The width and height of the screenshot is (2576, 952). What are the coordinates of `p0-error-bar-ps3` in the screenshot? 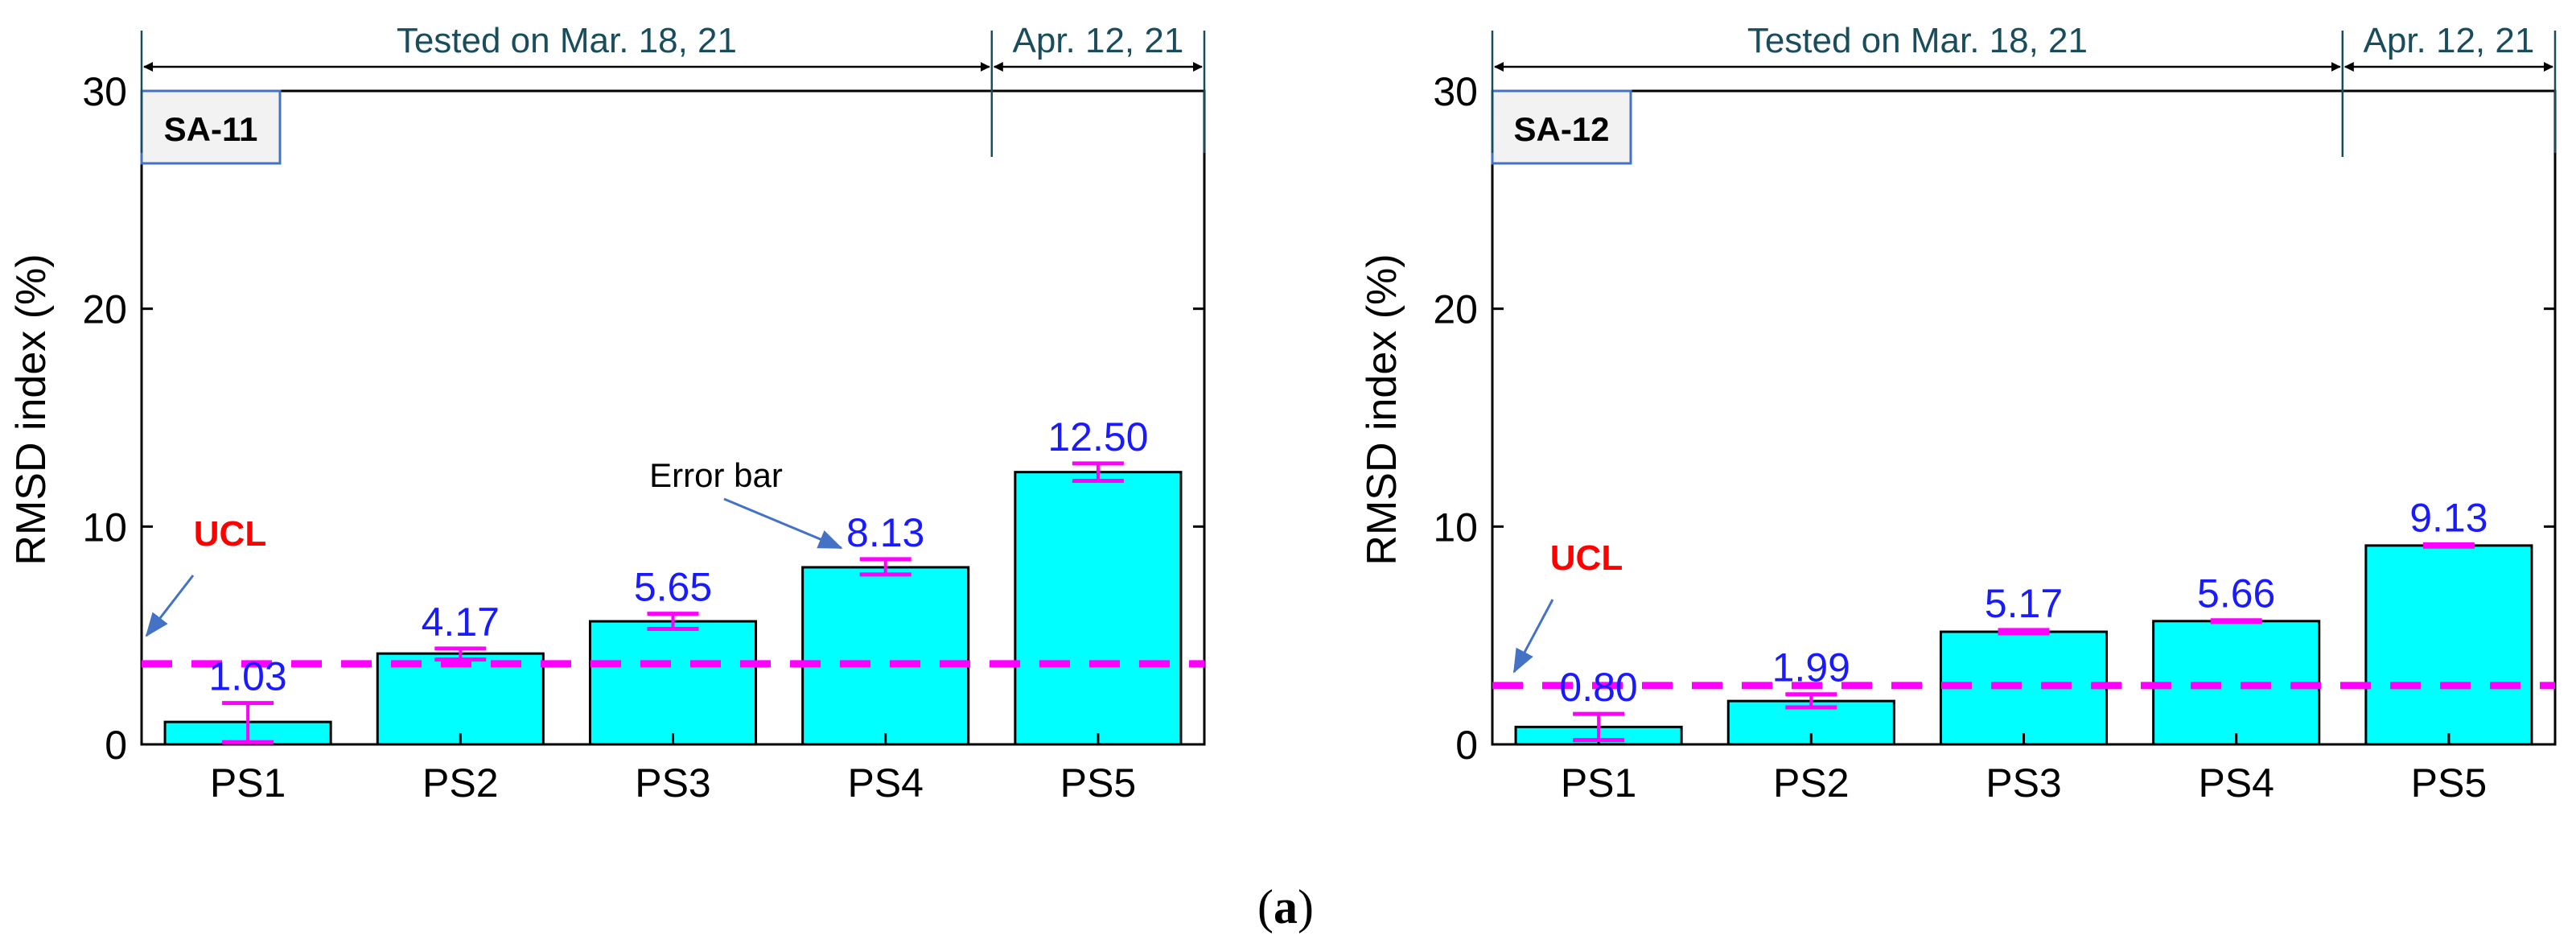 It's located at (673, 622).